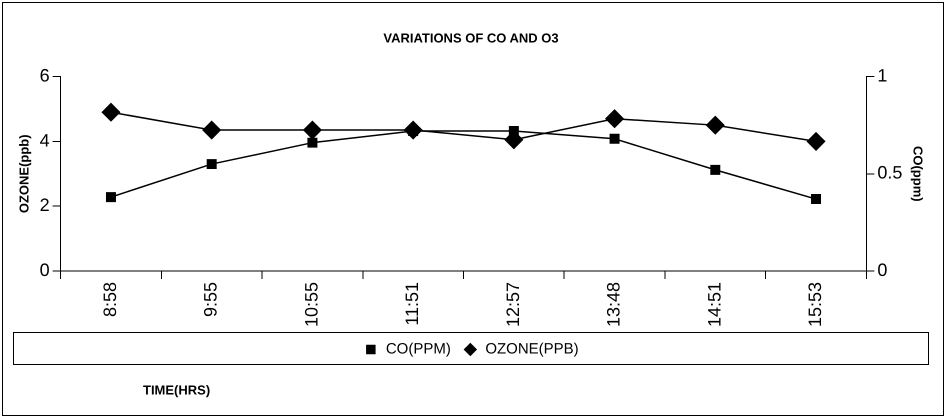 The height and width of the screenshot is (418, 946). What do you see at coordinates (918, 174) in the screenshot?
I see `y2-axis-title: CO(ppm)` at bounding box center [918, 174].